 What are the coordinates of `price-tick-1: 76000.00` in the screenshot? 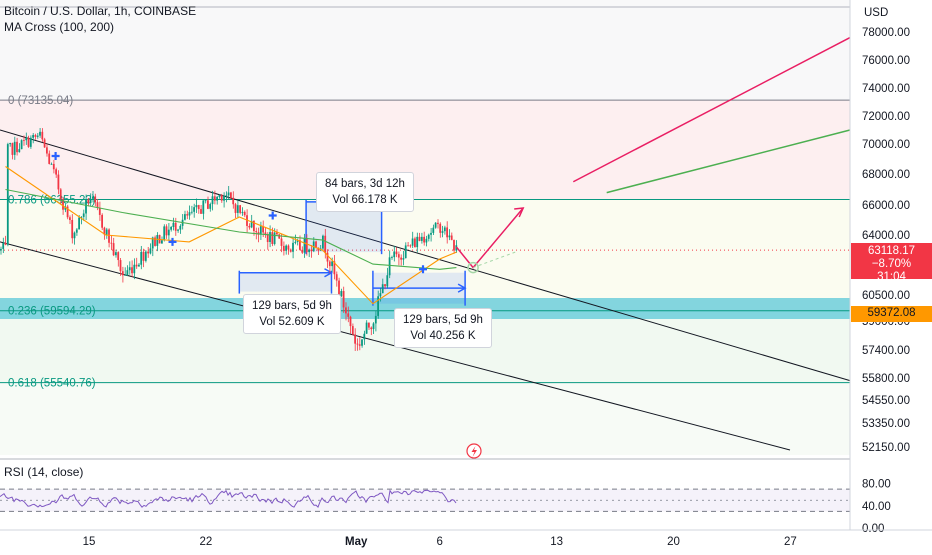 It's located at (886, 61).